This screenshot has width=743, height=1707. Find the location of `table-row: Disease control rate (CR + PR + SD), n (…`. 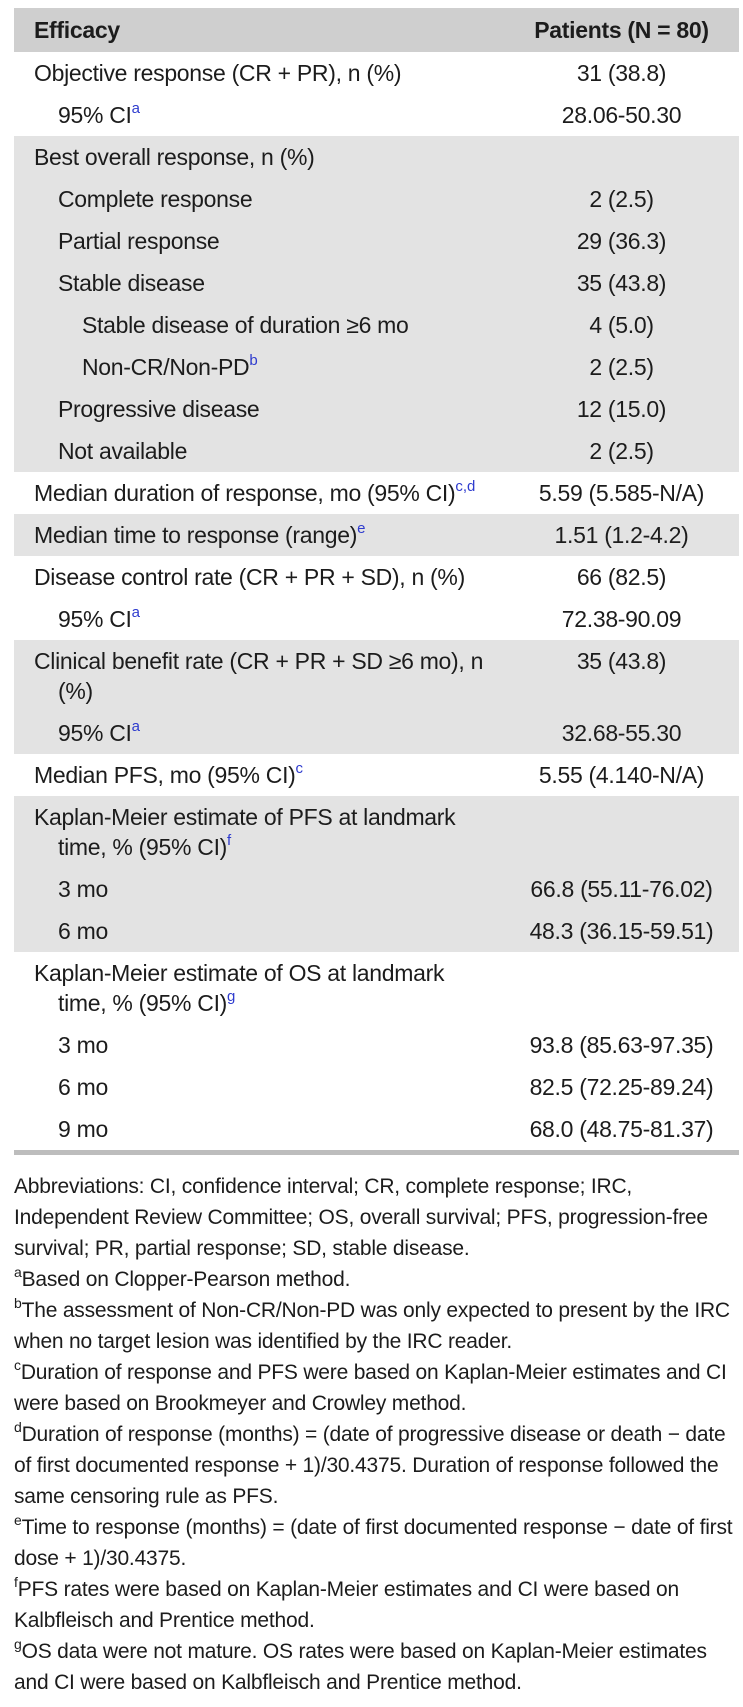

table-row: Disease control rate (CR + PR + SD), n (… is located at coordinates (376, 577).